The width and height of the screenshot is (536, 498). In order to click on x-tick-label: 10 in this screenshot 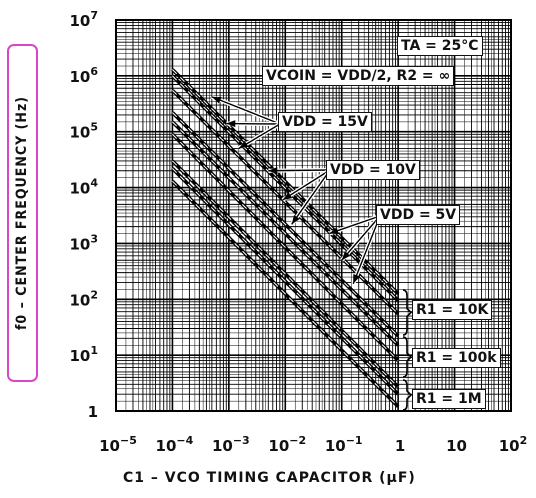, I will do `click(456, 446)`.